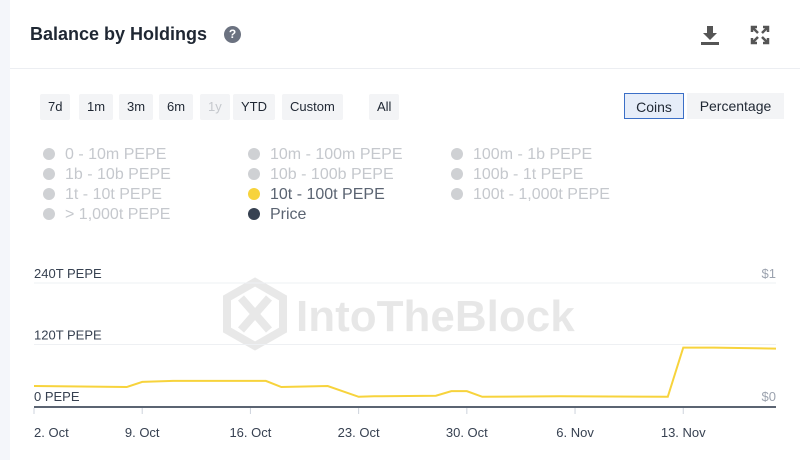 The width and height of the screenshot is (800, 460). I want to click on watermark-logo, so click(255, 314).